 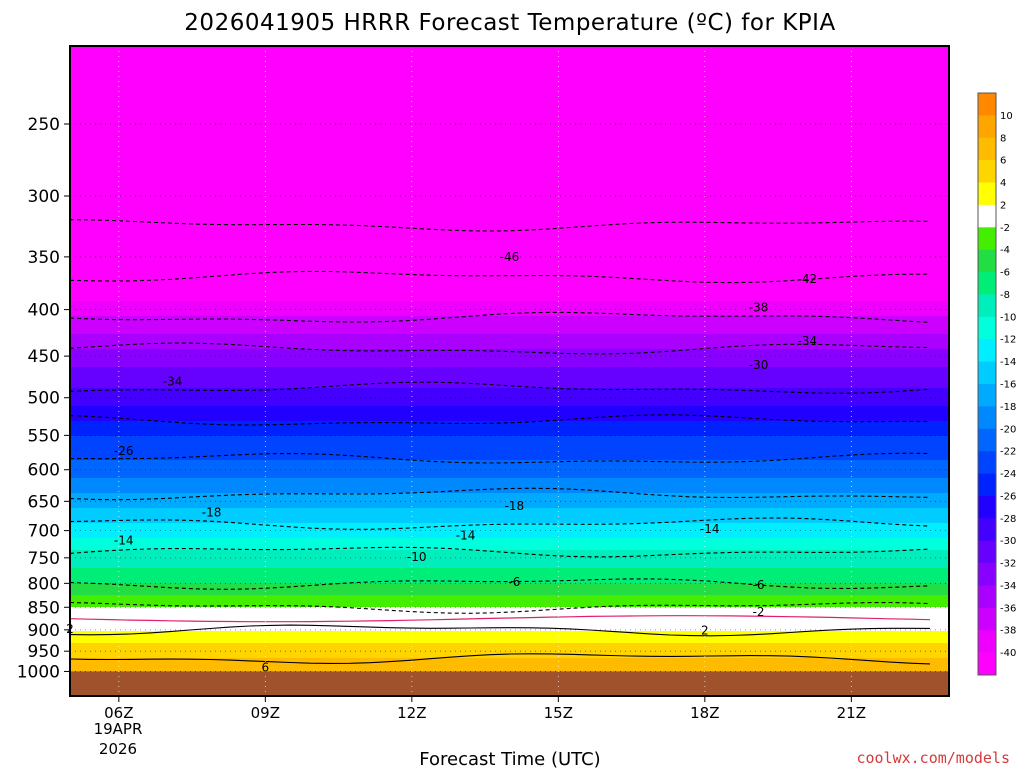 What do you see at coordinates (1008, 631) in the screenshot?
I see `colorbar-label: -38` at bounding box center [1008, 631].